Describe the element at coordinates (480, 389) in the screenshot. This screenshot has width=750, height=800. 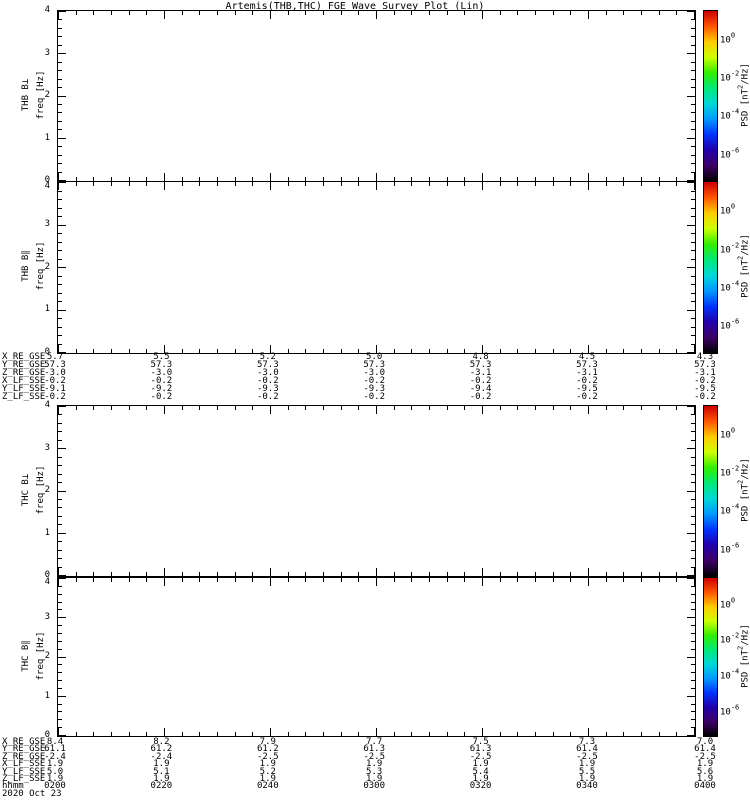
I see `ephemeris-value: -9.4` at that location.